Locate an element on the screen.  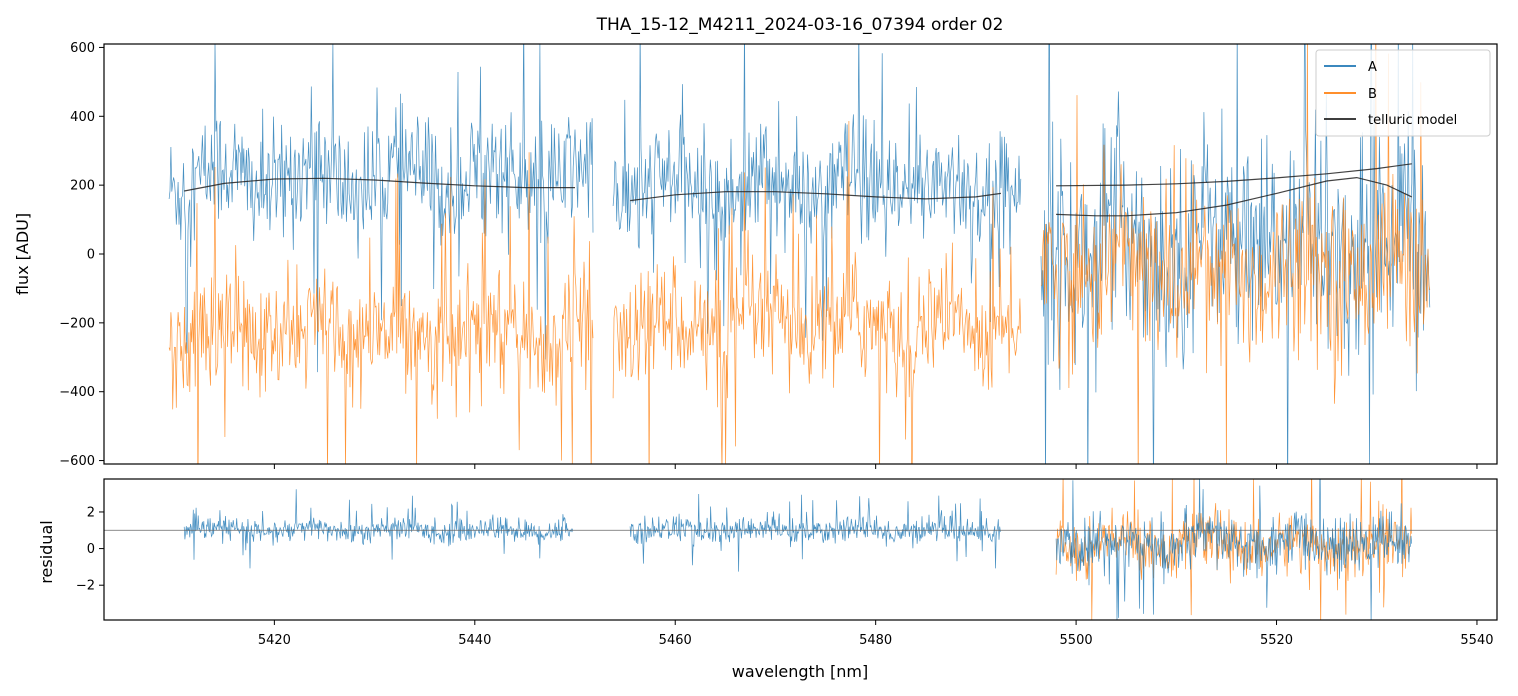
wavelength-xtick-label: 5440 is located at coordinates (474, 640).